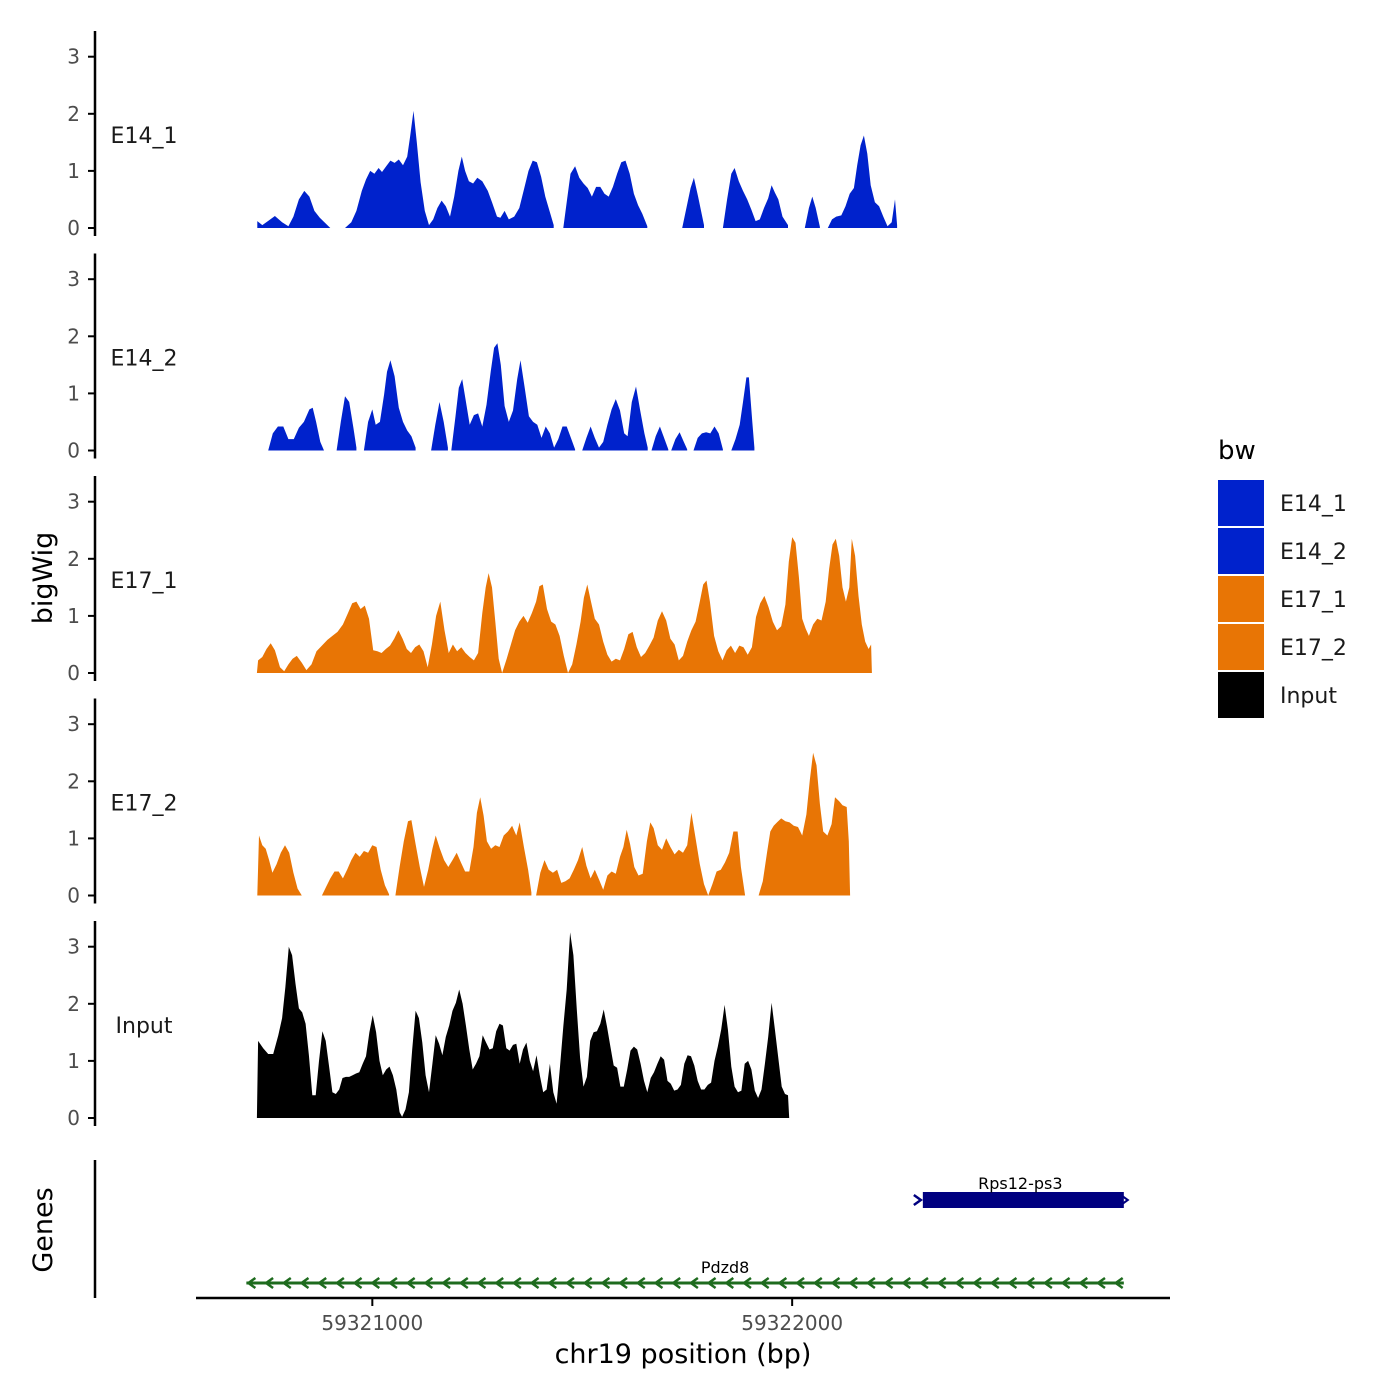 Image resolution: width=1400 pixels, height=1400 pixels. Describe the element at coordinates (1020, 1183) in the screenshot. I see `gene-label-rps12-ps3: Rps12-ps3` at that location.